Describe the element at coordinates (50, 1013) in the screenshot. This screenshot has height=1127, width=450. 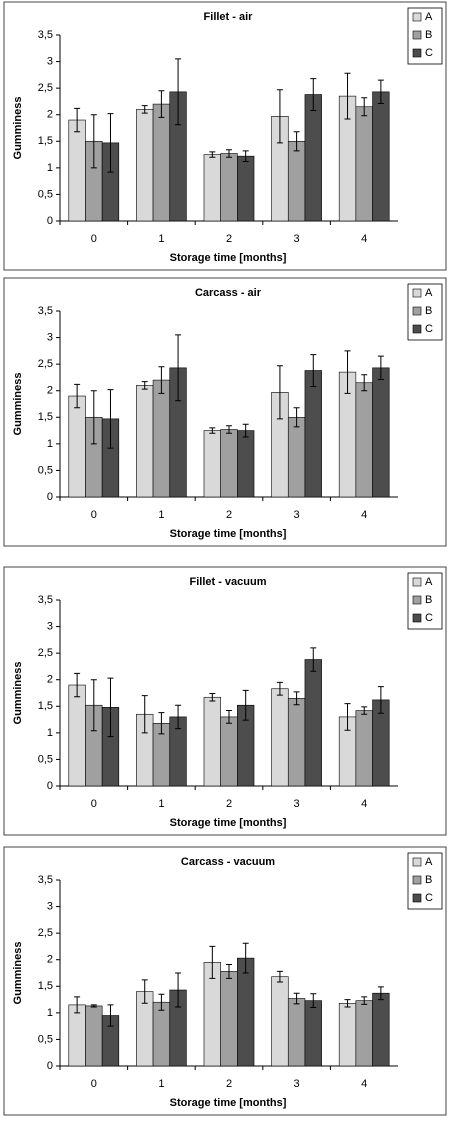
I see `y-tick-label: 1` at that location.